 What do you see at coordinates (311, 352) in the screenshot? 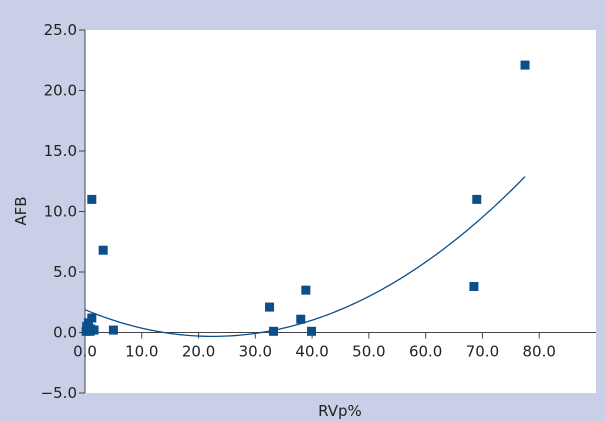
I see `x-tick-label: 40.0` at bounding box center [311, 352].